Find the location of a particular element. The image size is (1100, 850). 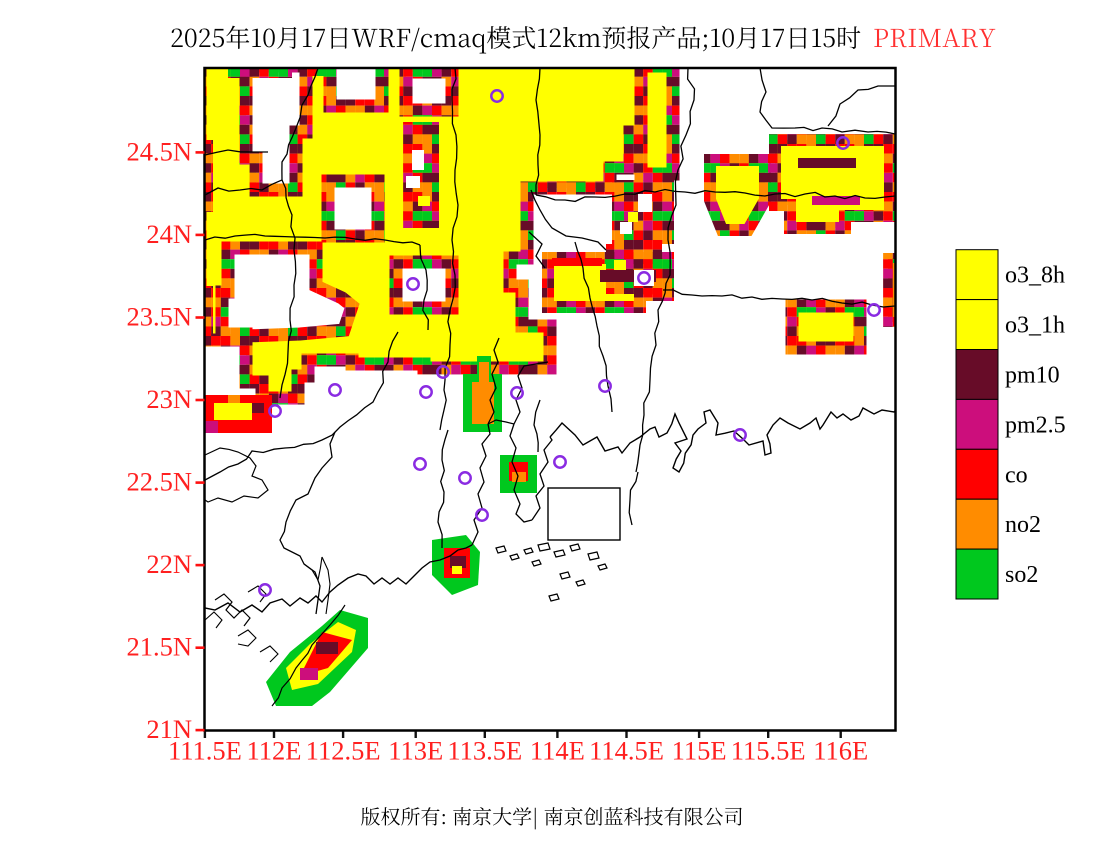

svg-text: 115E is located at coordinates (699, 751).